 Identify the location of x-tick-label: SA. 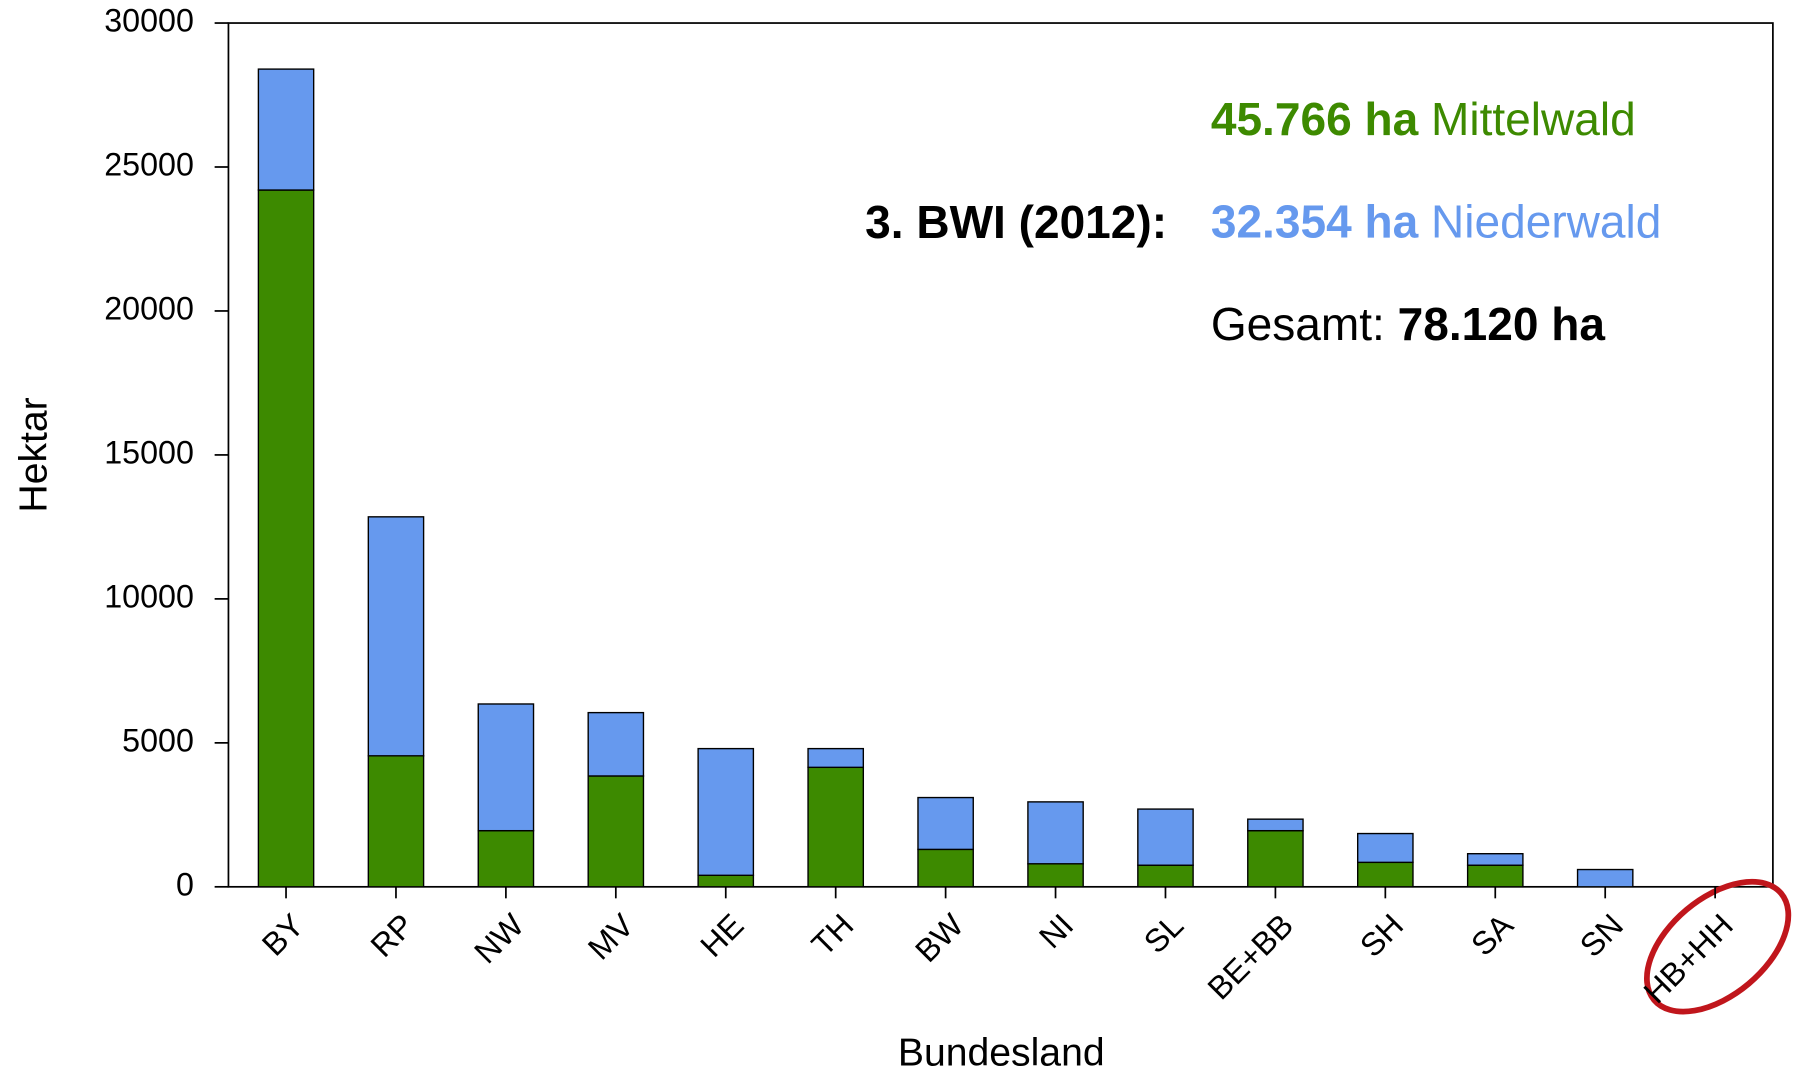
(1492, 935).